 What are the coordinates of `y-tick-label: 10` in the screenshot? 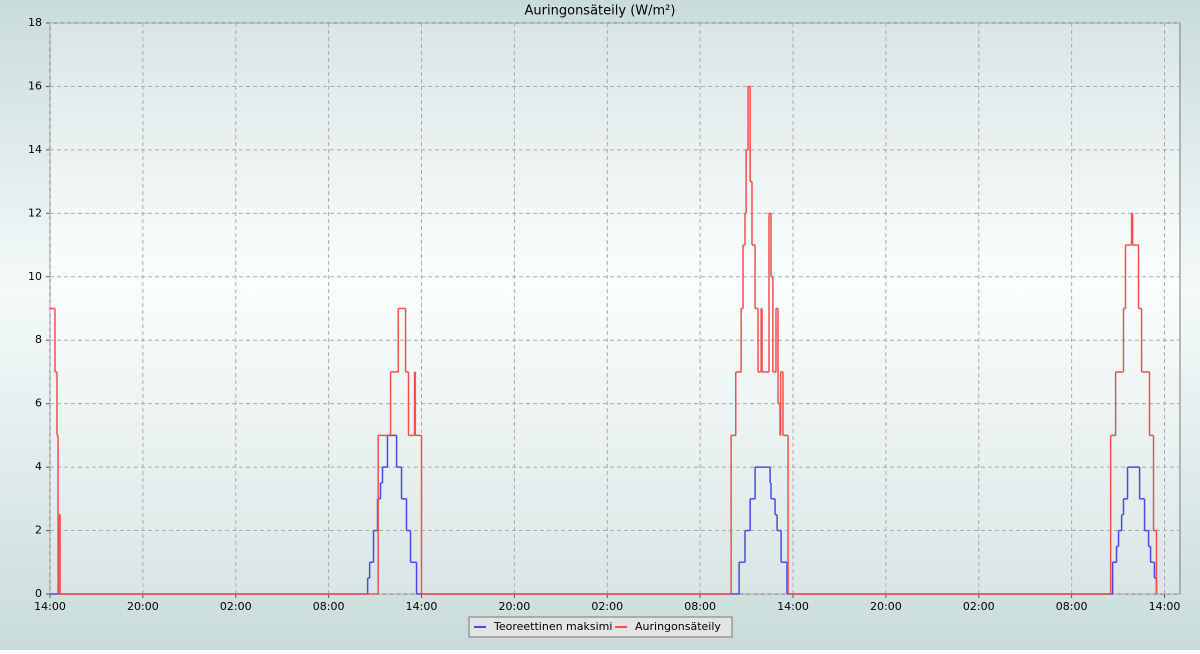 It's located at (35, 276).